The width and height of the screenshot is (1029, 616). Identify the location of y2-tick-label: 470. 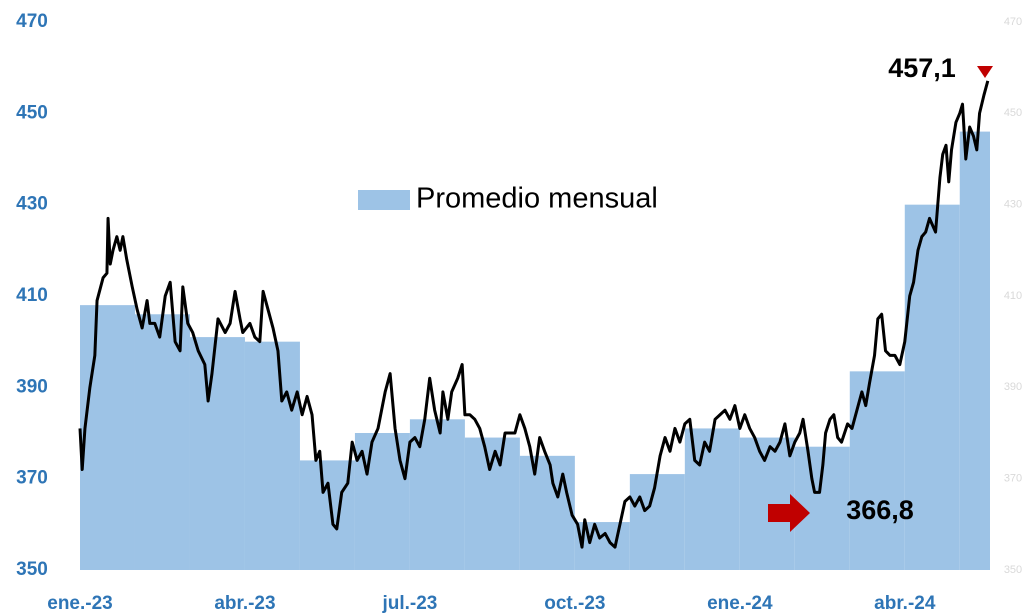
(1013, 22).